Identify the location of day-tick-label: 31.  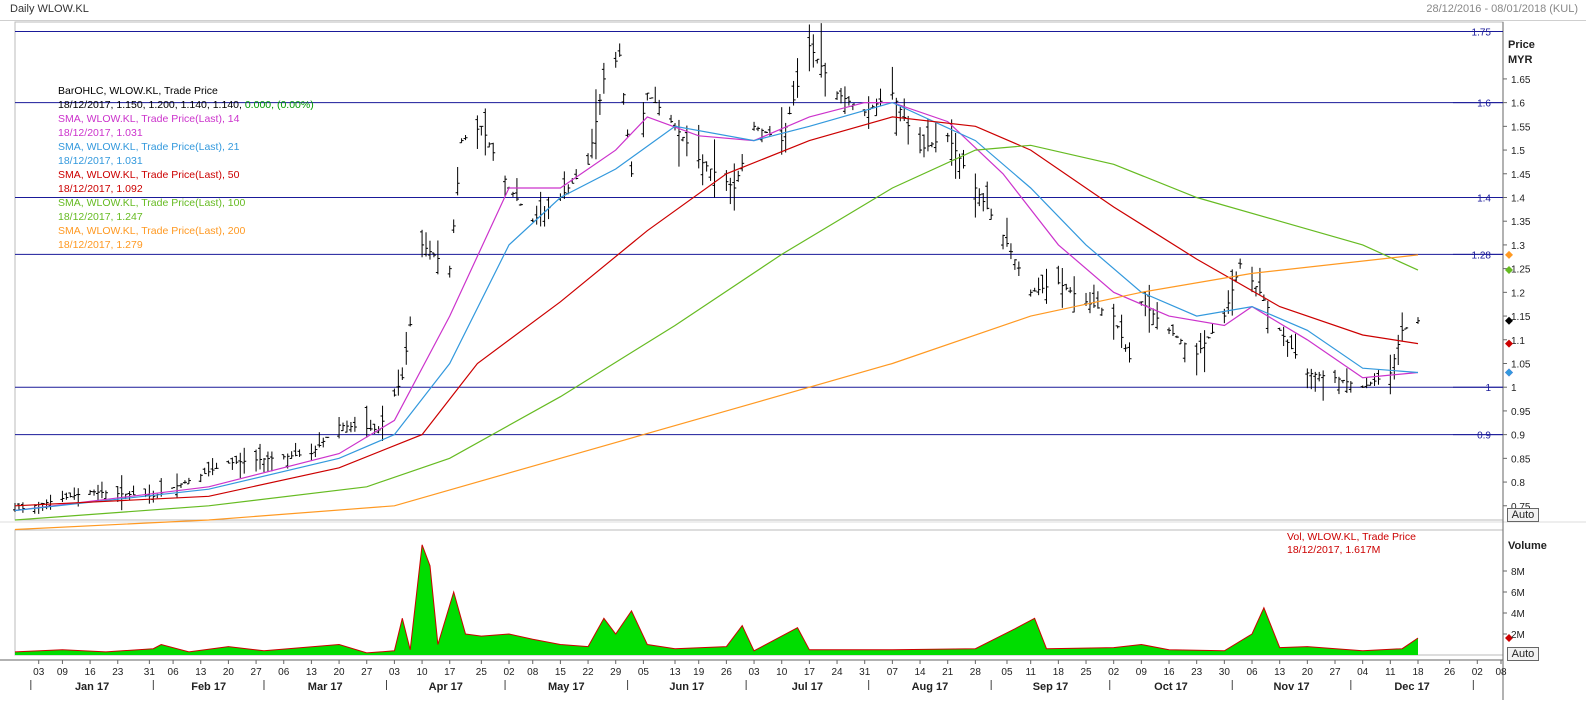
(865, 672).